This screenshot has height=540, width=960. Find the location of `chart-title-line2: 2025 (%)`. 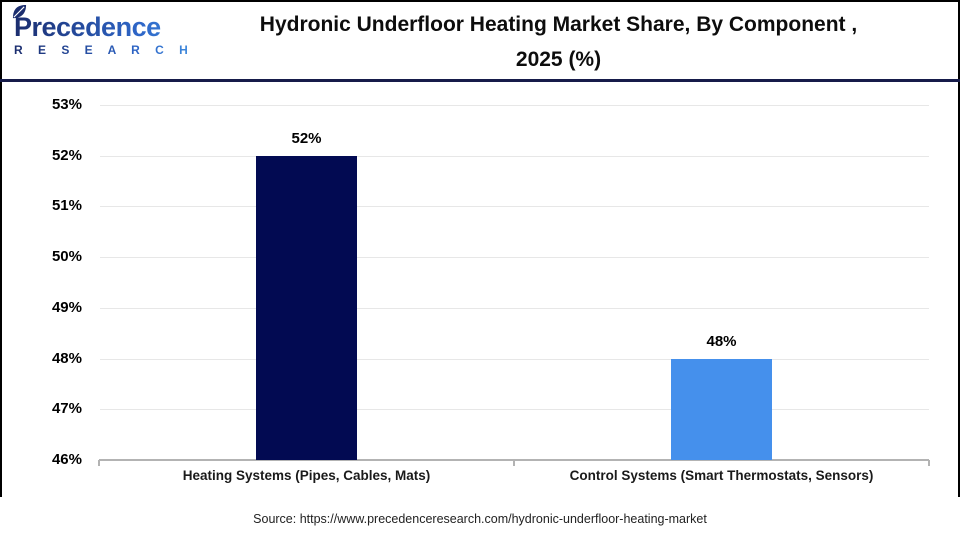

chart-title-line2: 2025 (%) is located at coordinates (558, 59).